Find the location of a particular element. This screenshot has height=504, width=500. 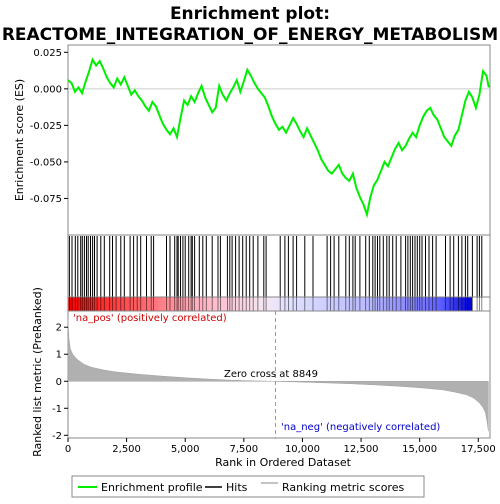

legend-ranking-label: Ranking metric scores is located at coordinates (343, 487).